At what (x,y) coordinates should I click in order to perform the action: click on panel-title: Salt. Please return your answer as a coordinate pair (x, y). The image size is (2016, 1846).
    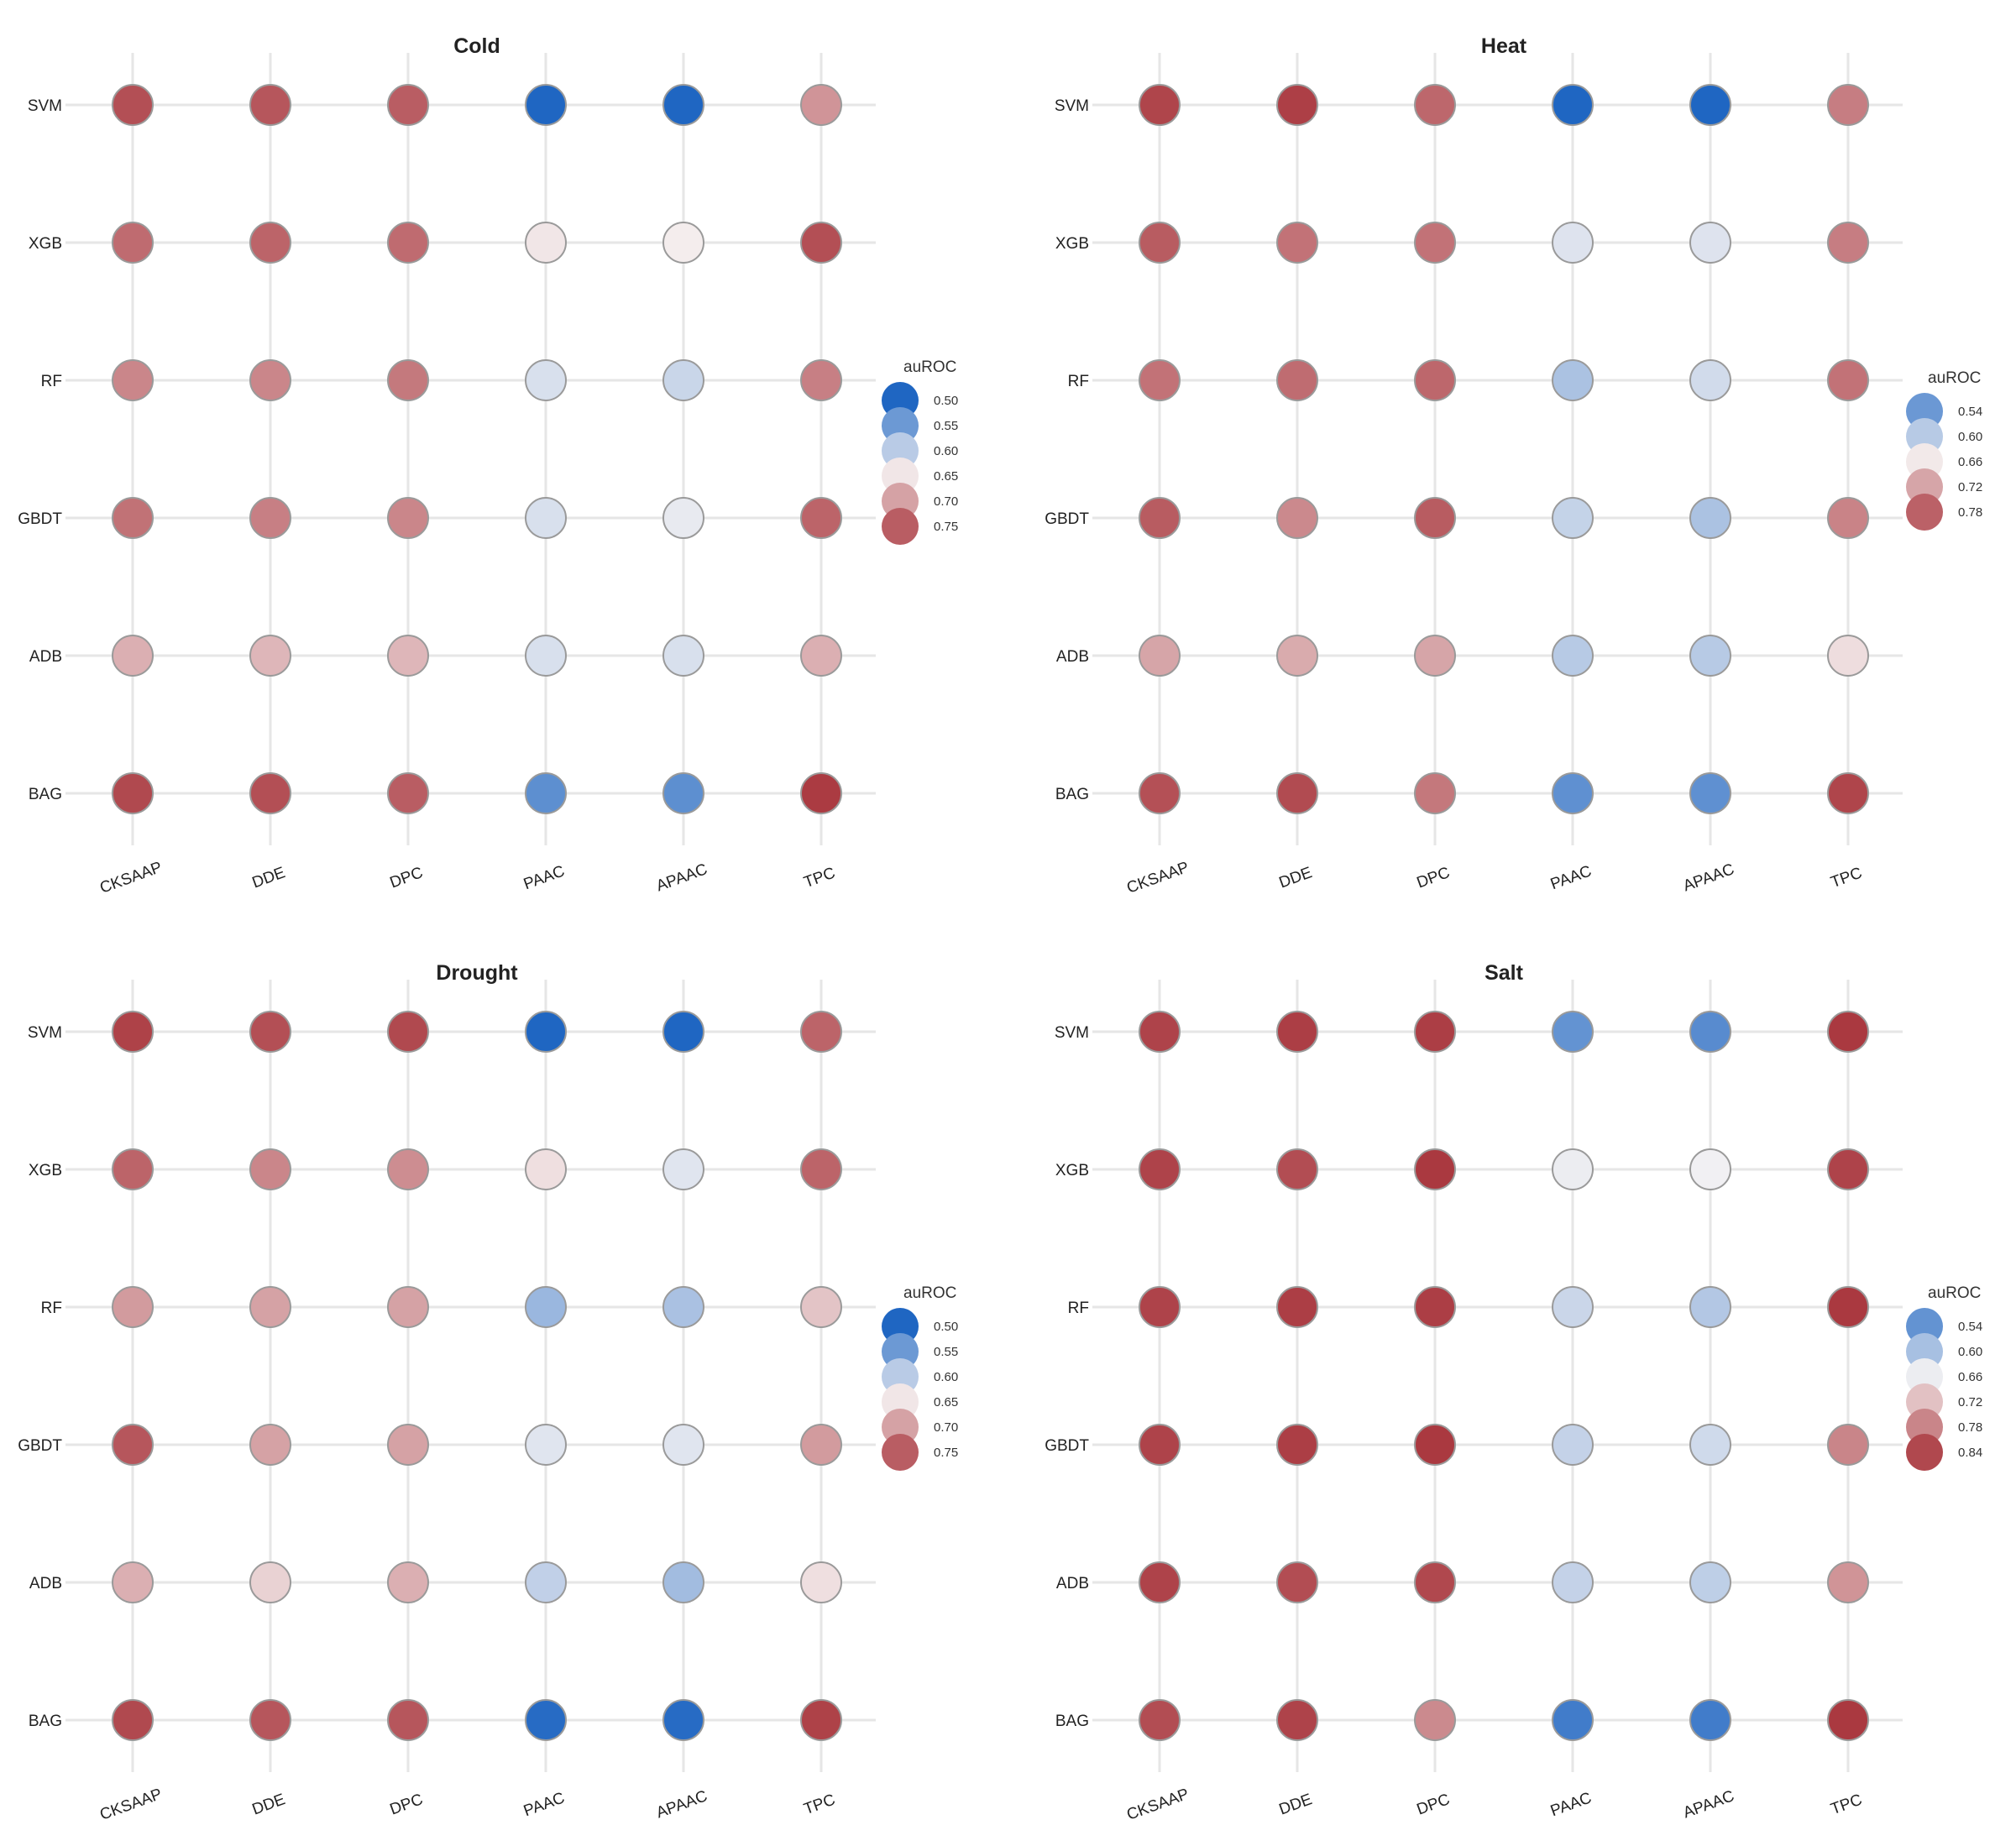
    Looking at the image, I should click on (1505, 973).